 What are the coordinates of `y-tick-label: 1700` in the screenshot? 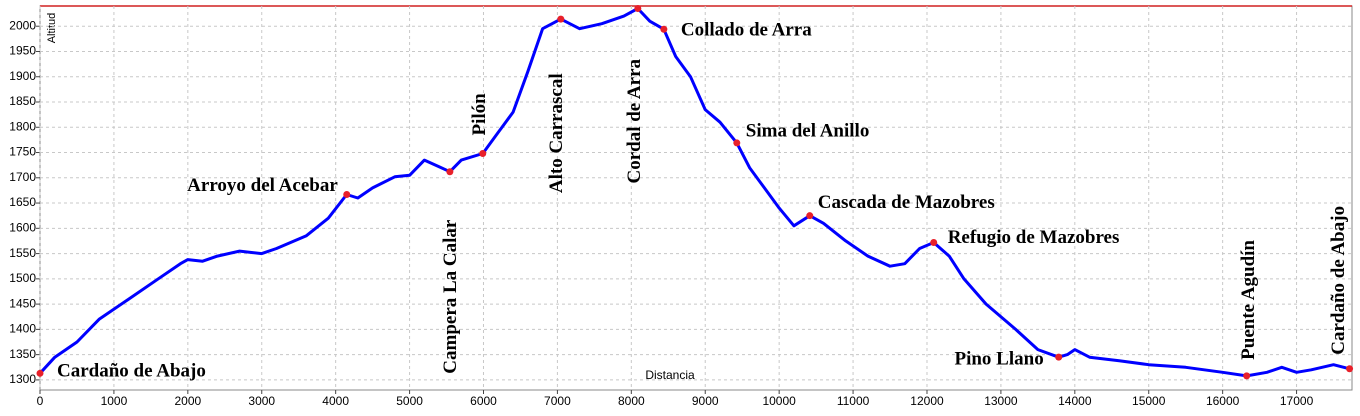 It's located at (22, 177).